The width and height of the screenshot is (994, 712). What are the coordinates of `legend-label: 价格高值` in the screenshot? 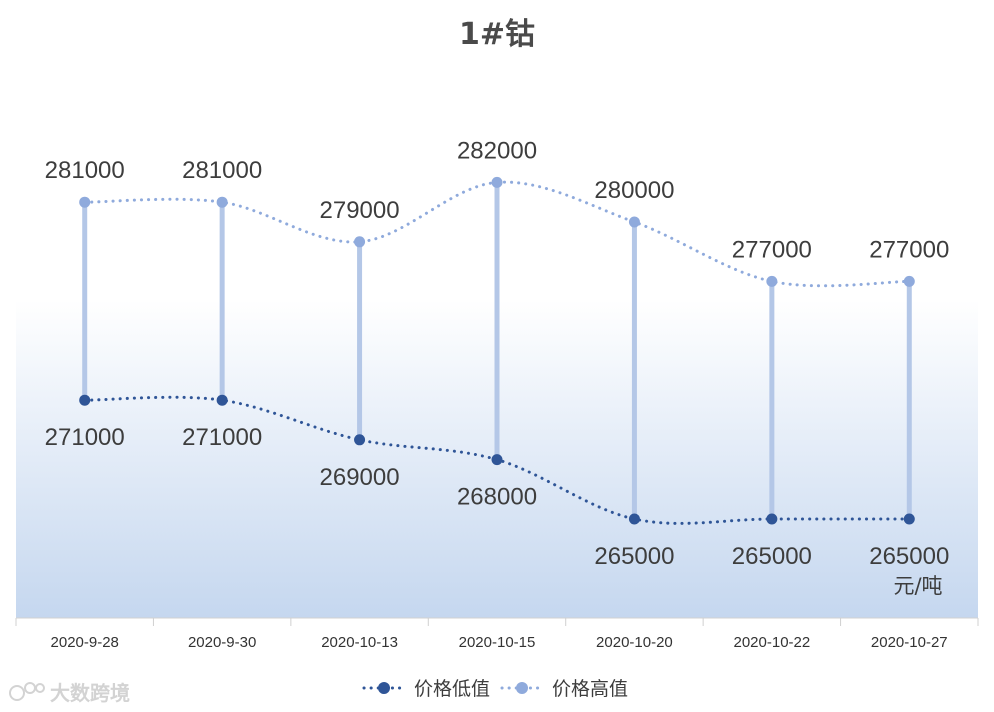 It's located at (590, 689).